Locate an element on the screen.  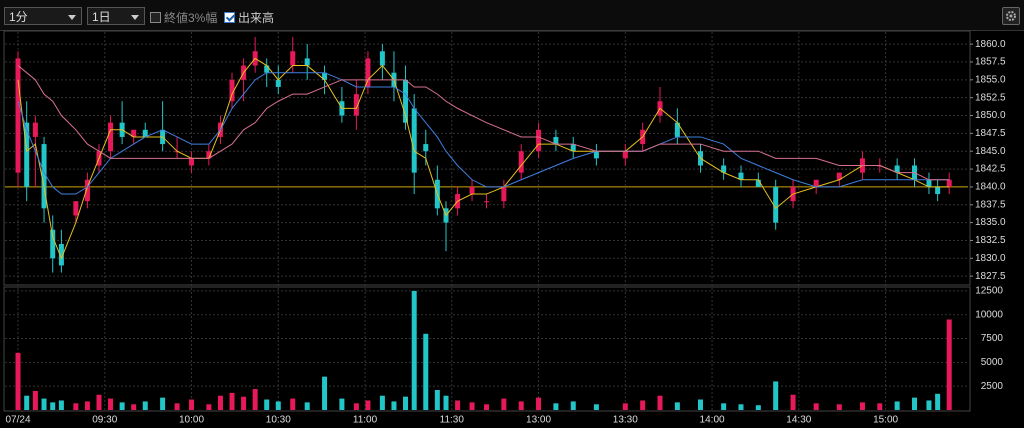
interval-select: 1分 is located at coordinates (43, 16).